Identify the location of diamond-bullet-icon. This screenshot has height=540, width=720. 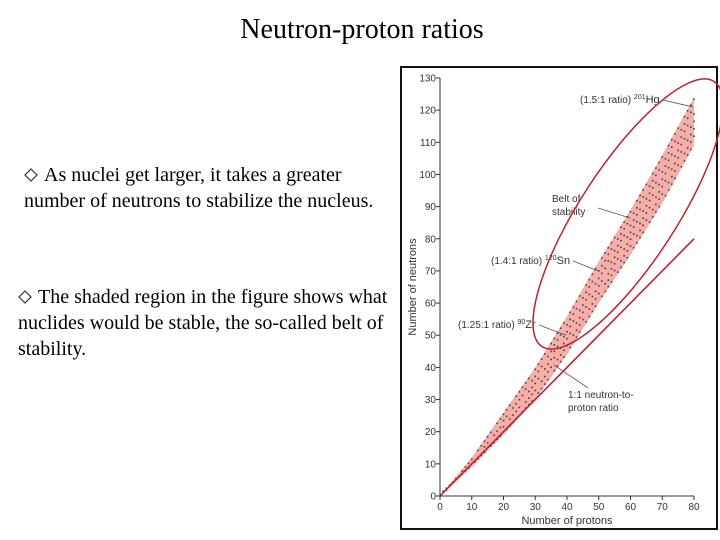
(25, 297).